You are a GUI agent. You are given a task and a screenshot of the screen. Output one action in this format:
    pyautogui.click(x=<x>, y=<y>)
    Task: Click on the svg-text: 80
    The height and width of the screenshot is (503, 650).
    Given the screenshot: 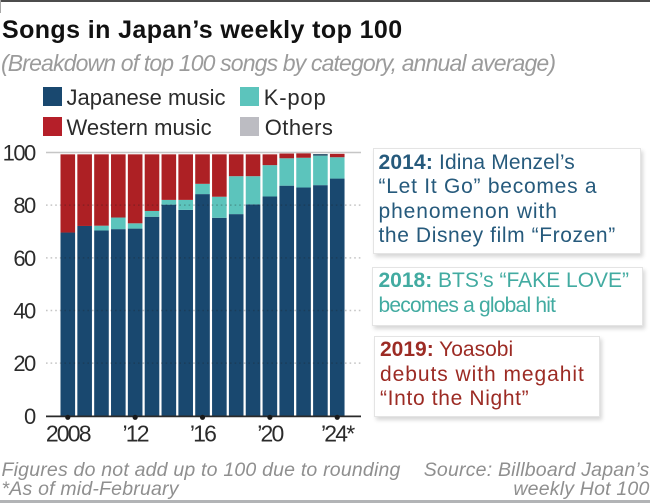 What is the action you would take?
    pyautogui.click(x=24, y=205)
    